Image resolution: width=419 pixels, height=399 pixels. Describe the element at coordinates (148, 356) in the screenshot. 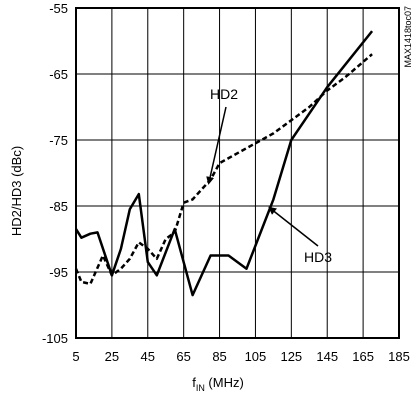

I see `x-tick-label: 45` at that location.